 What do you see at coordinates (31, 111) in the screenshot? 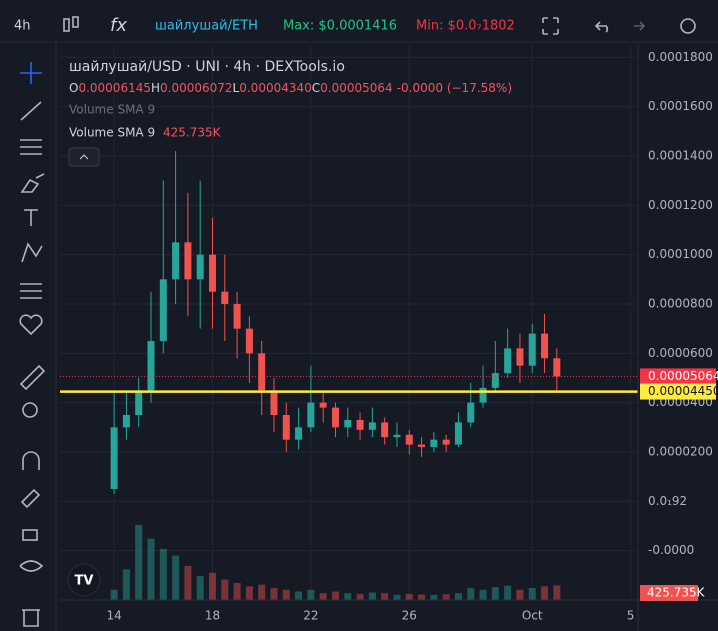
I see `line-tool` at bounding box center [31, 111].